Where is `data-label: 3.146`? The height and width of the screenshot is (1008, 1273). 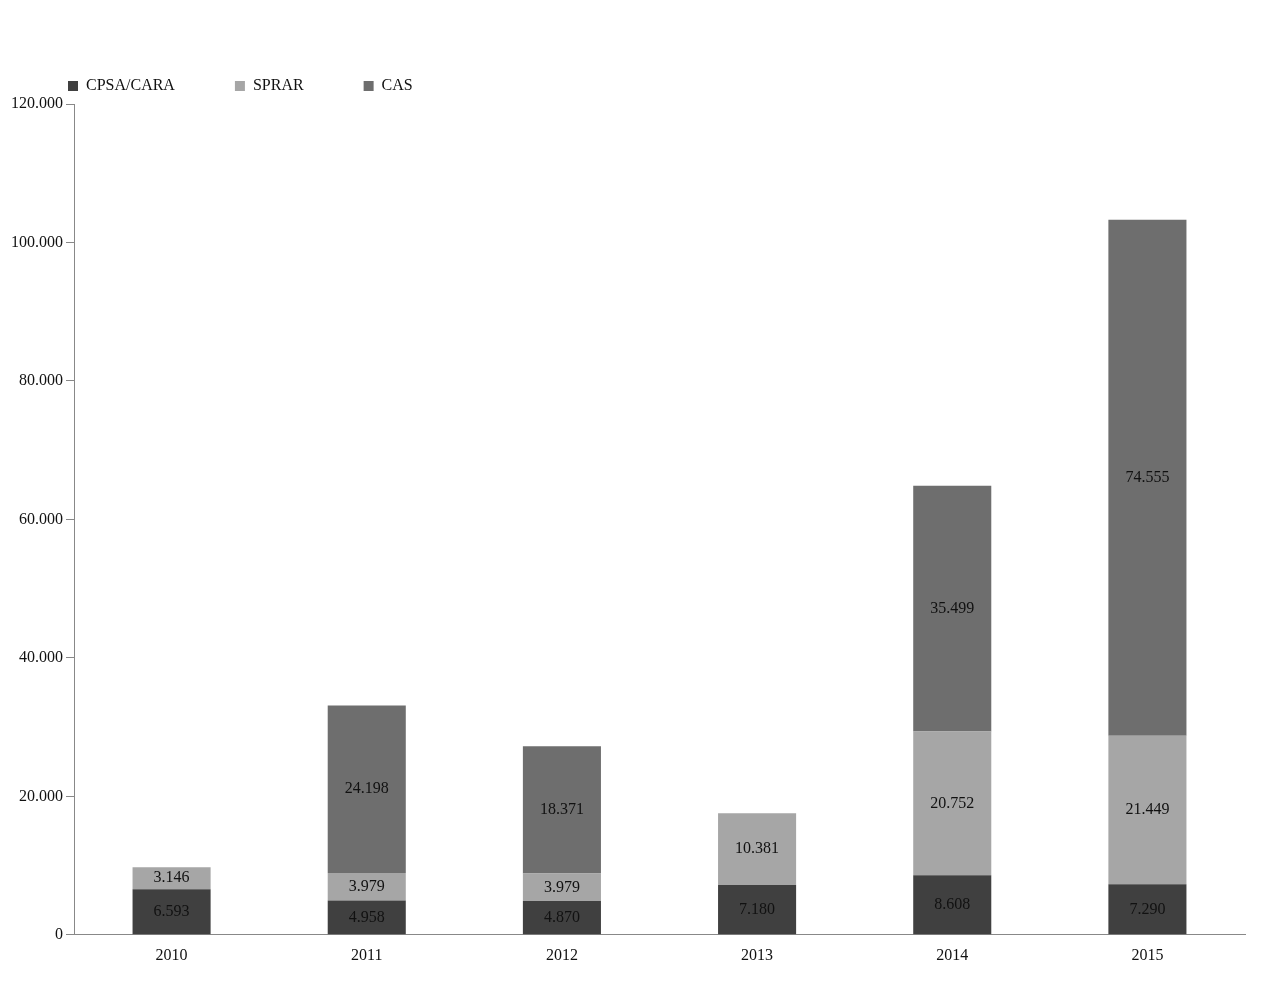 data-label: 3.146 is located at coordinates (171, 877).